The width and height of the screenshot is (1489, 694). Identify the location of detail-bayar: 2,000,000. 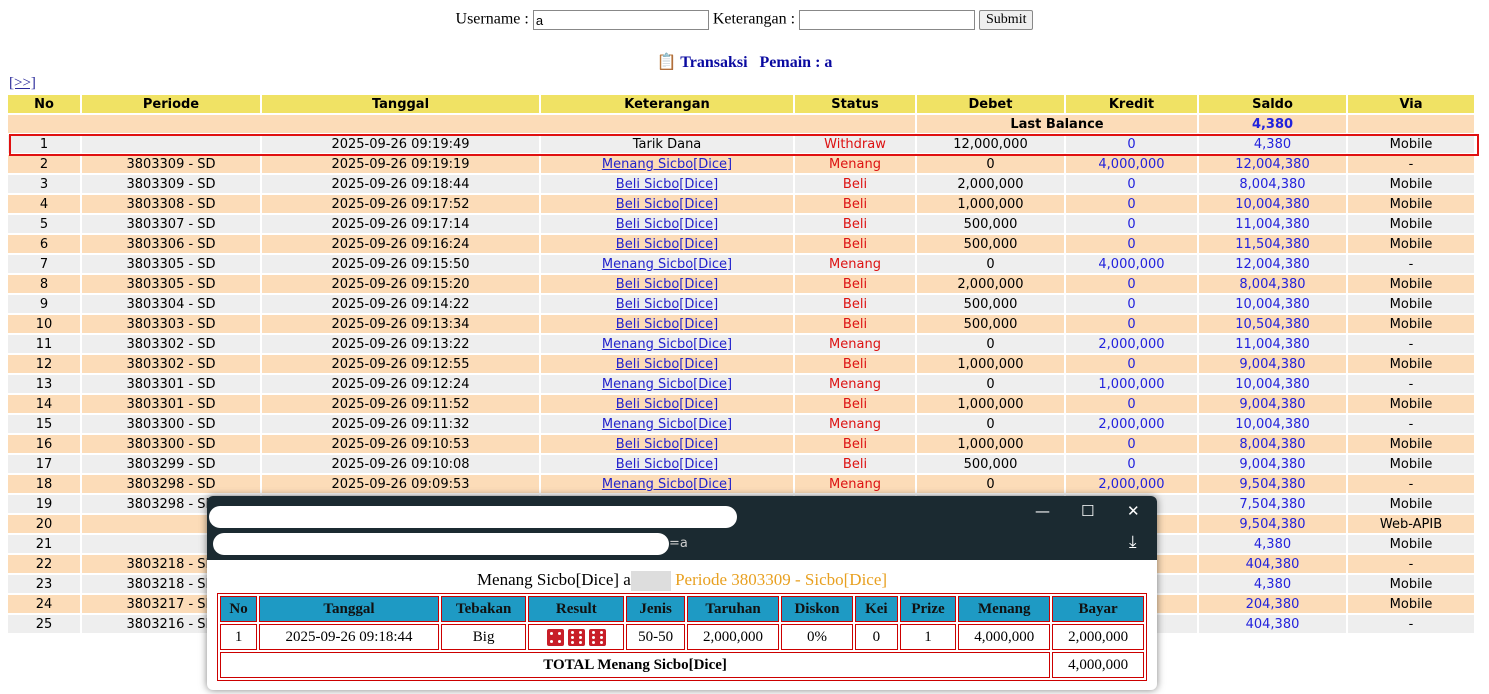
(1098, 637).